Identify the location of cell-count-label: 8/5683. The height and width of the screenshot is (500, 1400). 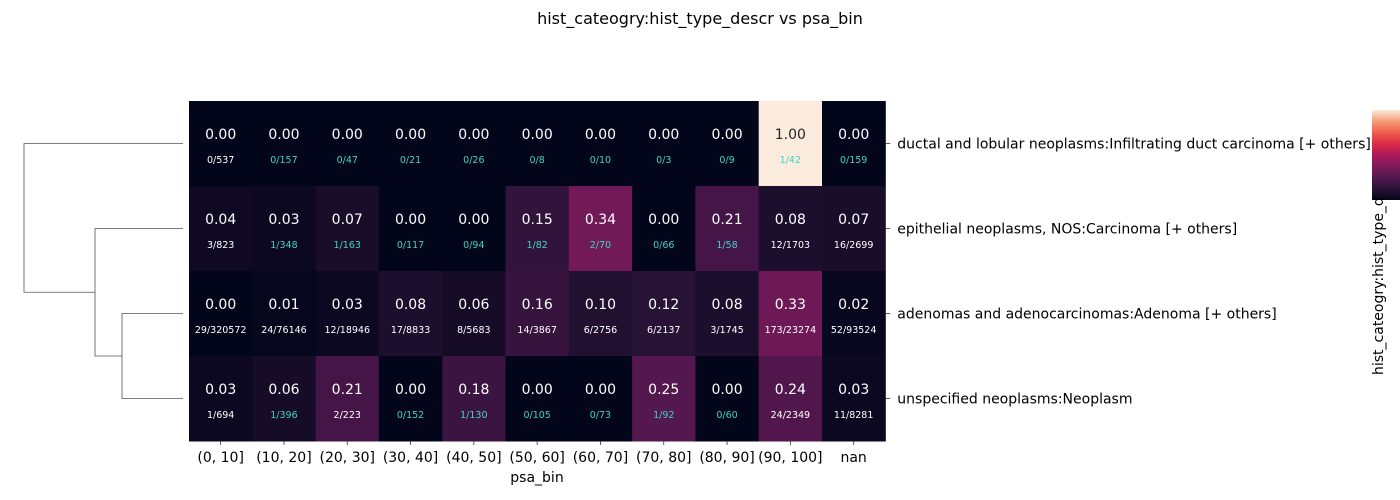
(473, 330).